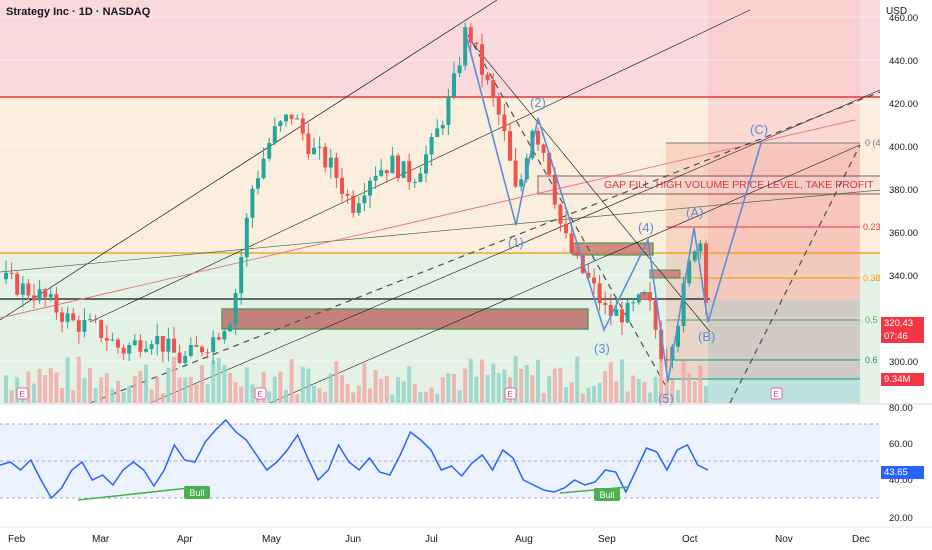 This screenshot has width=932, height=550. What do you see at coordinates (607, 494) in the screenshot?
I see `bull-badge` at bounding box center [607, 494].